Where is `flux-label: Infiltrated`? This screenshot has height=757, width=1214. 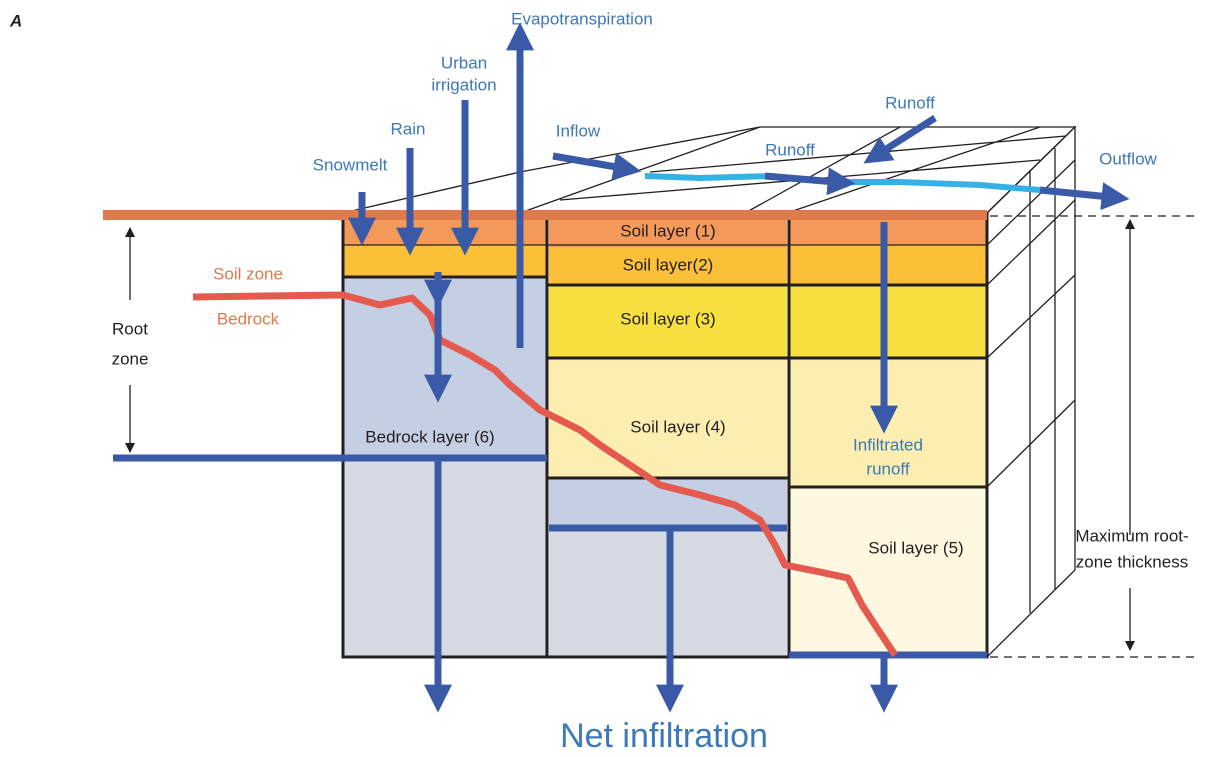 flux-label: Infiltrated is located at coordinates (888, 444).